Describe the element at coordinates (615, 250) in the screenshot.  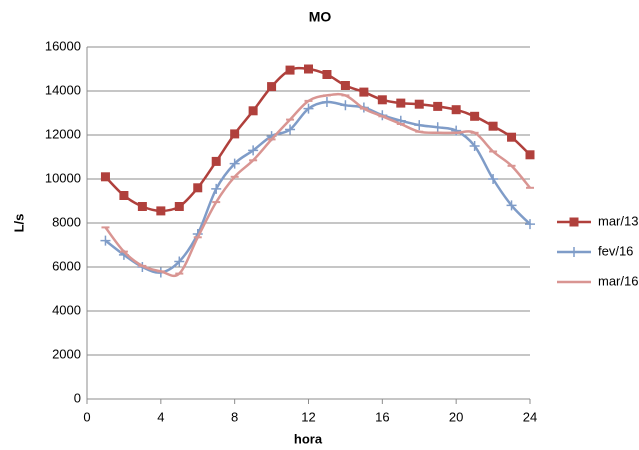
I see `legend-label: fev/16` at that location.